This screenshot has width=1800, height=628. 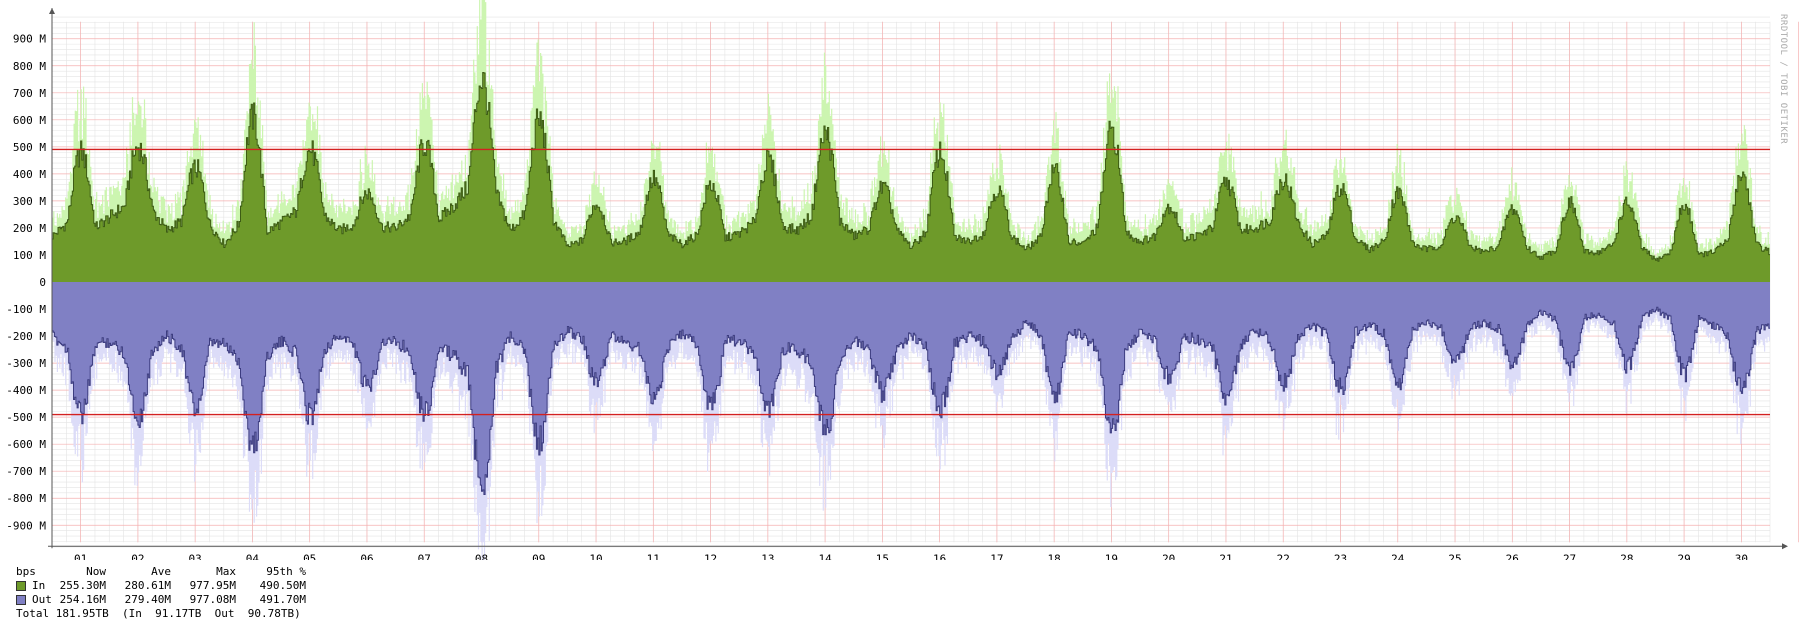 What do you see at coordinates (653, 556) in the screenshot?
I see `x-tick-label: 11` at bounding box center [653, 556].